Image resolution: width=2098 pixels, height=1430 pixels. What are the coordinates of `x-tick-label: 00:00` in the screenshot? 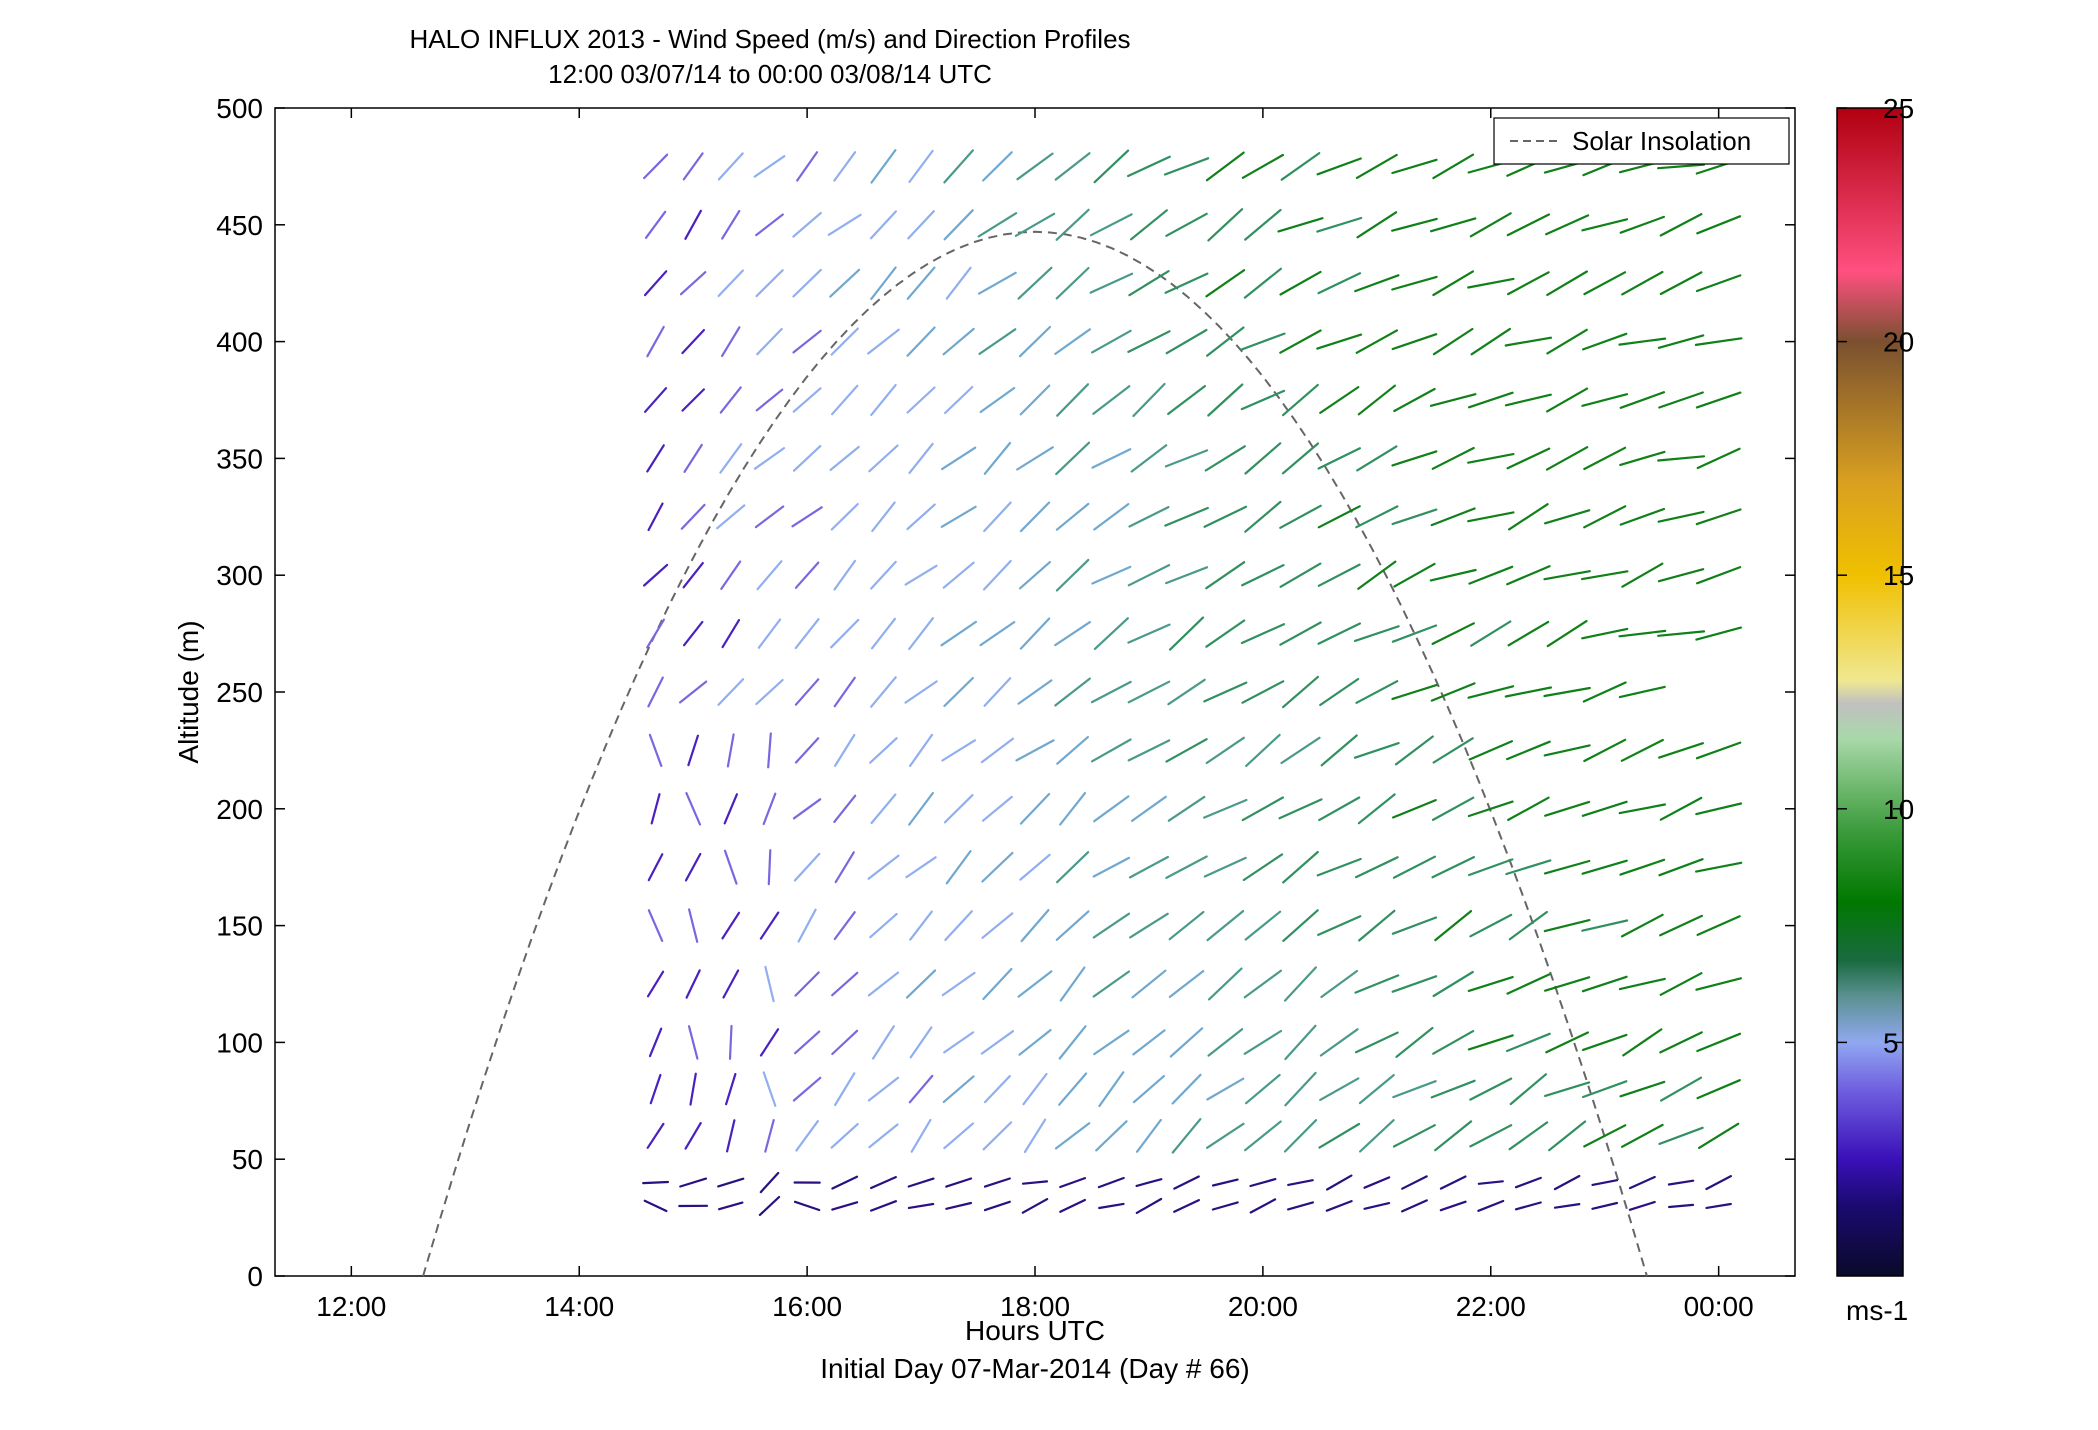 It's located at (1719, 1306).